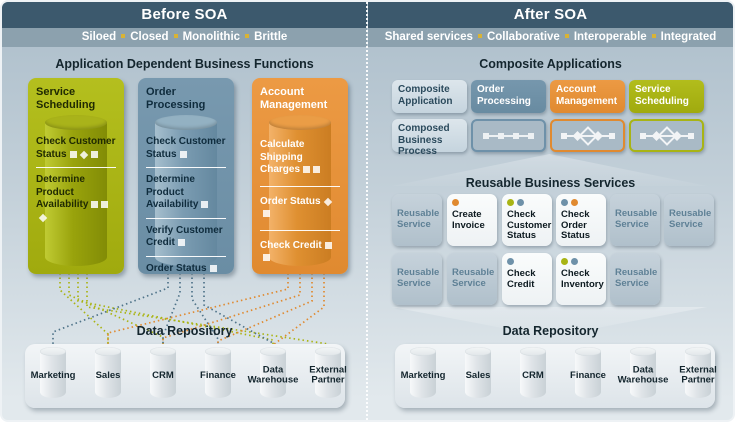 This screenshot has height=422, width=735. I want to click on before-section-title: Application Dependent Business Functions, so click(184, 64).